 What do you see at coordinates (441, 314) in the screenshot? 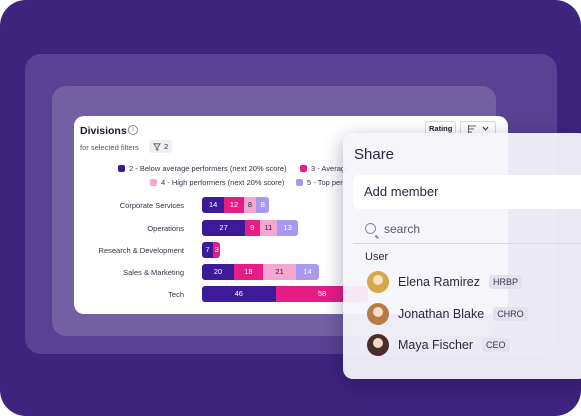
I see `user-name: Jonathan Blake` at bounding box center [441, 314].